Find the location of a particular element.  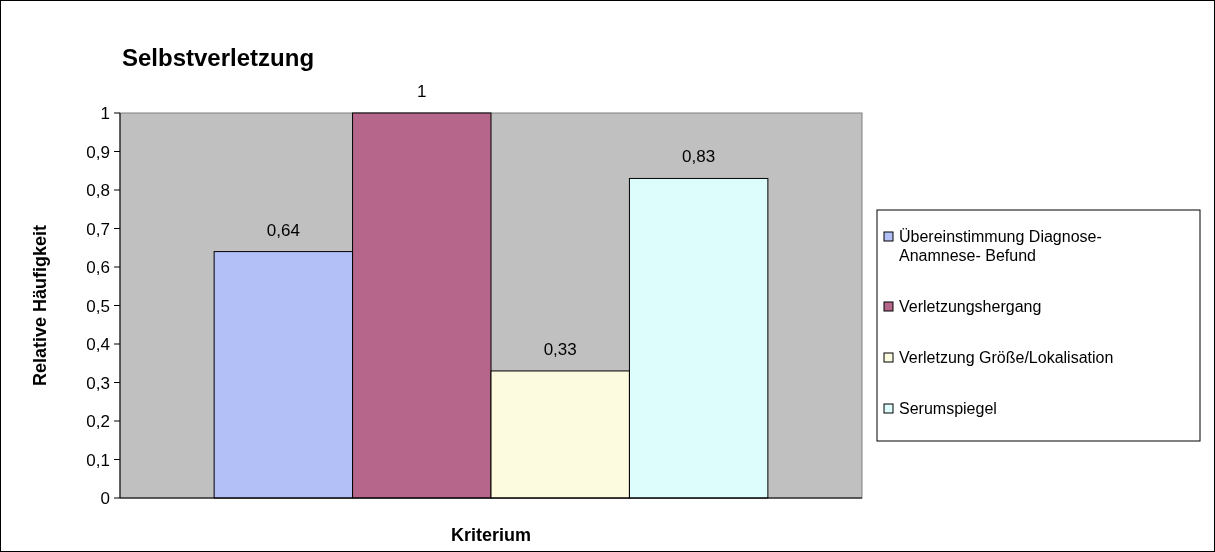

y-tick-label: 0,3 is located at coordinates (98, 383).